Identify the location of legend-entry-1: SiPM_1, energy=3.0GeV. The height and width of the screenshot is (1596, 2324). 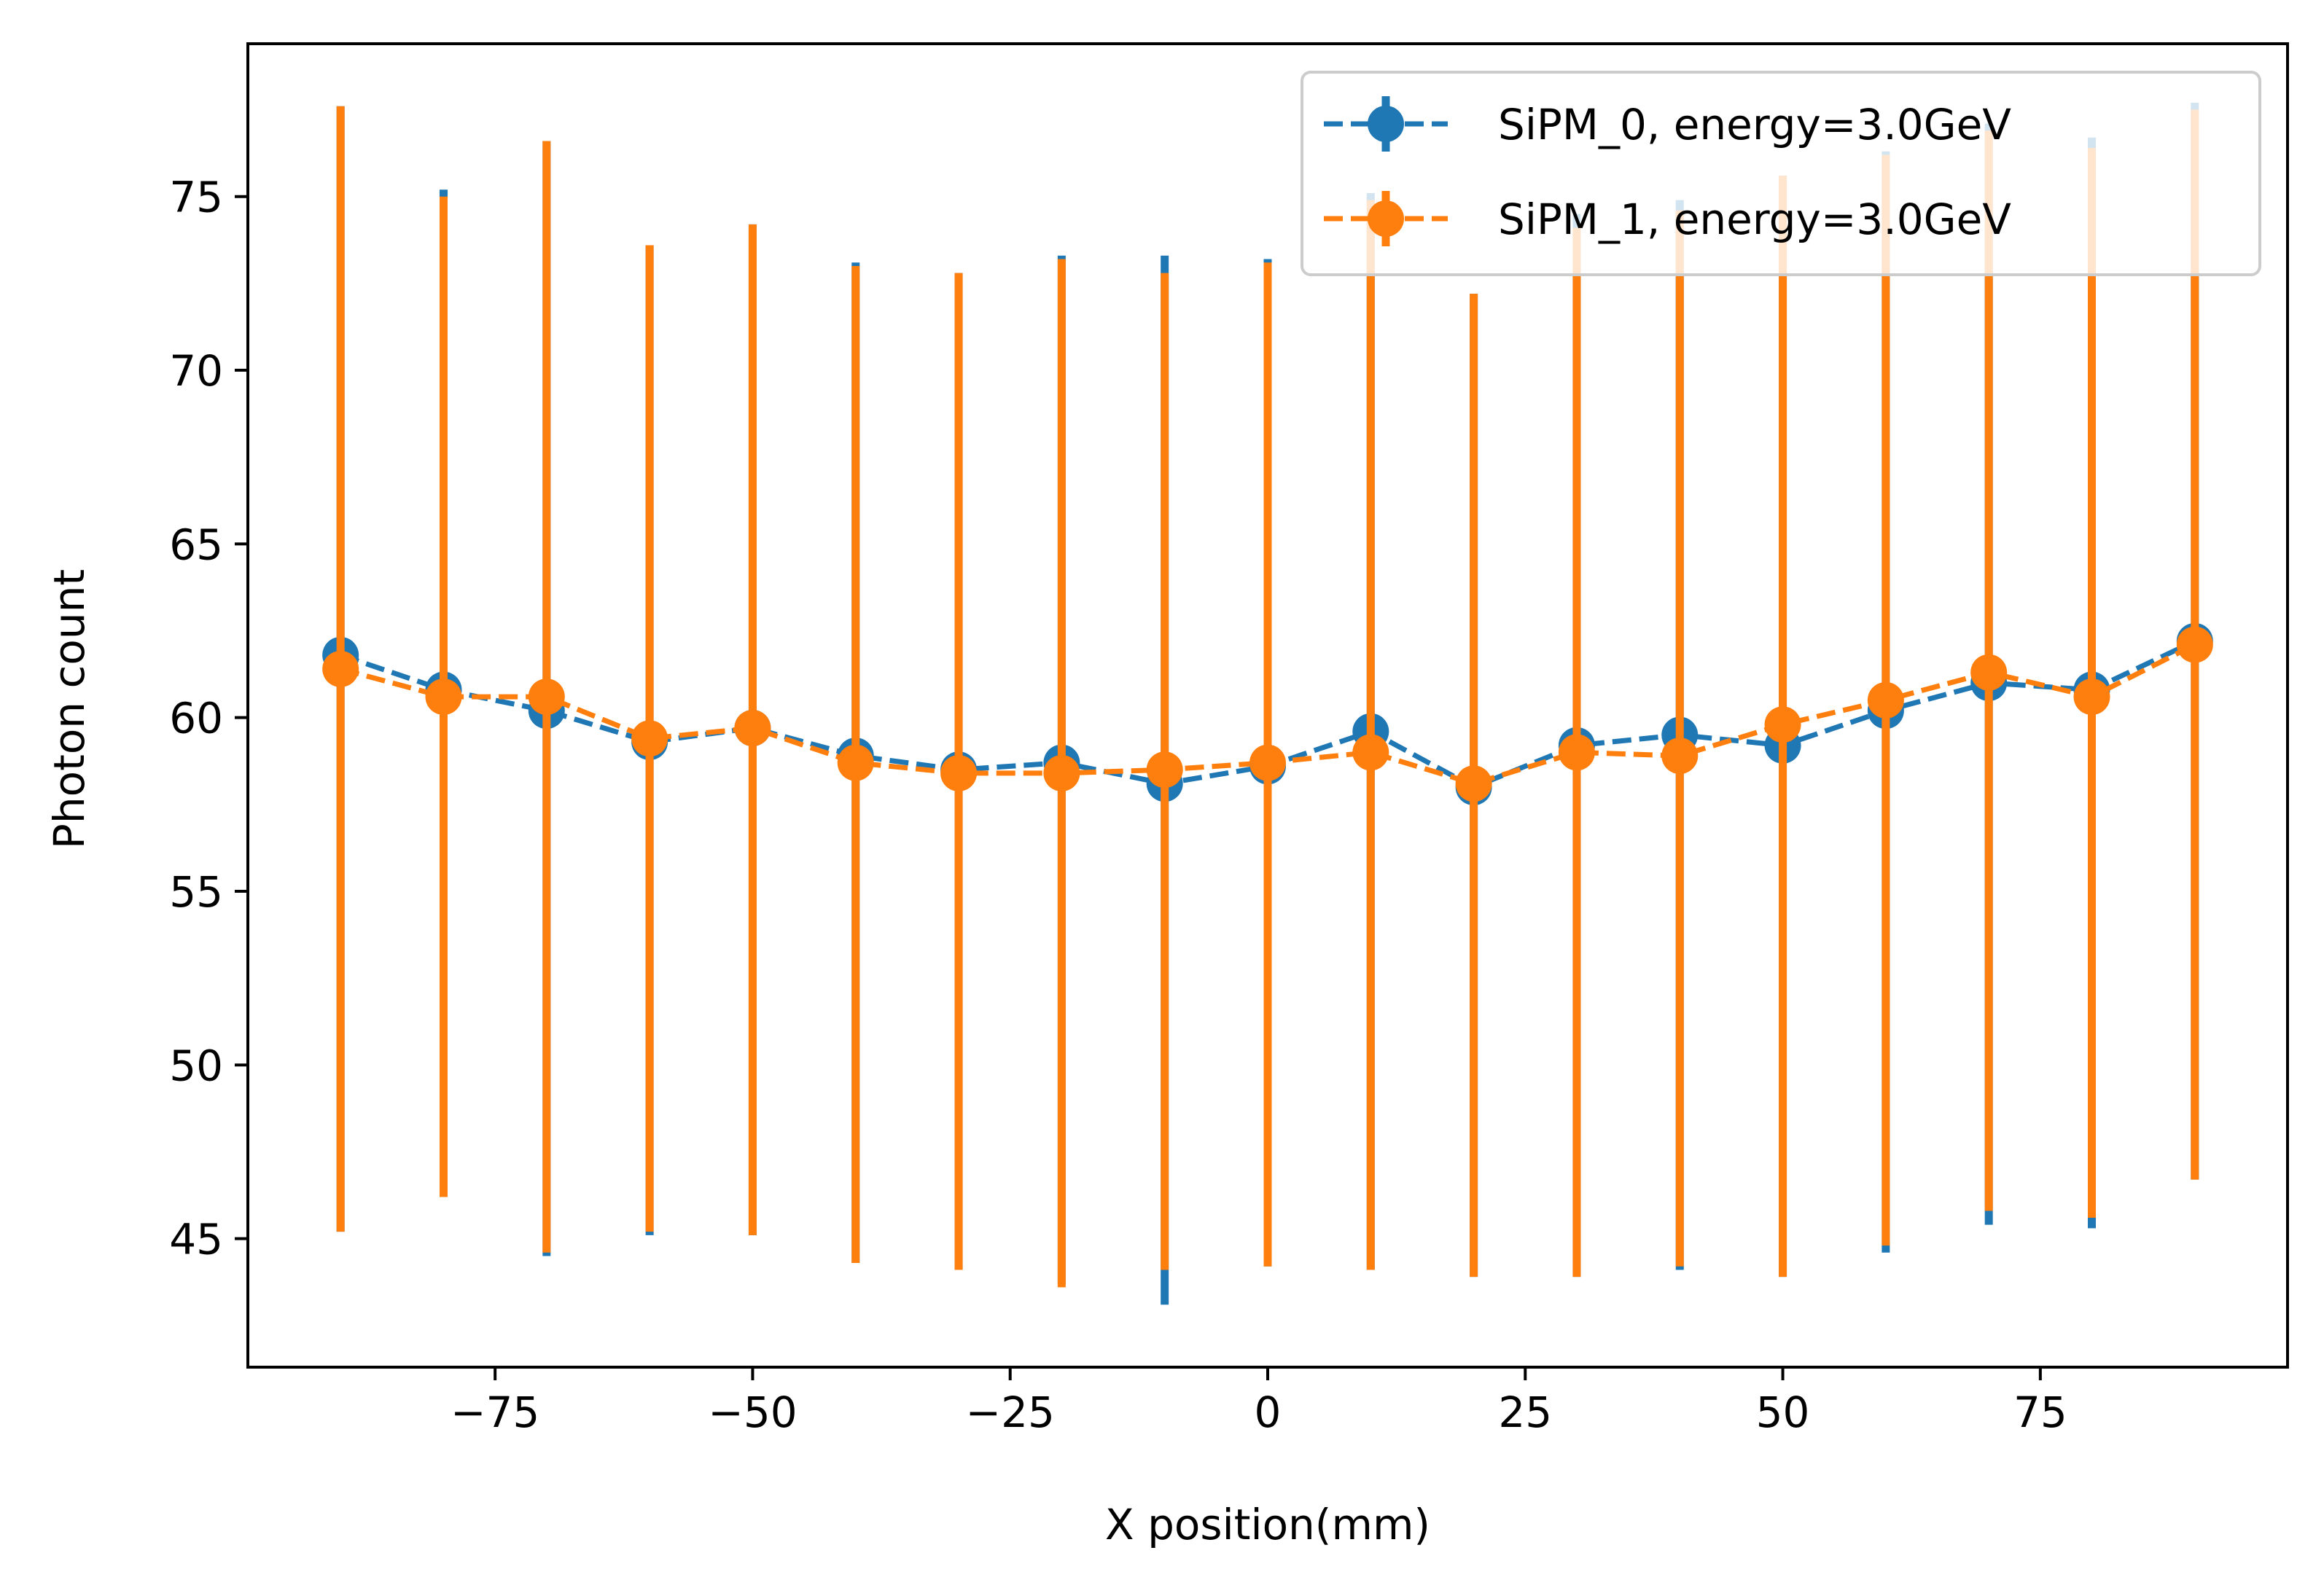
(1667, 218).